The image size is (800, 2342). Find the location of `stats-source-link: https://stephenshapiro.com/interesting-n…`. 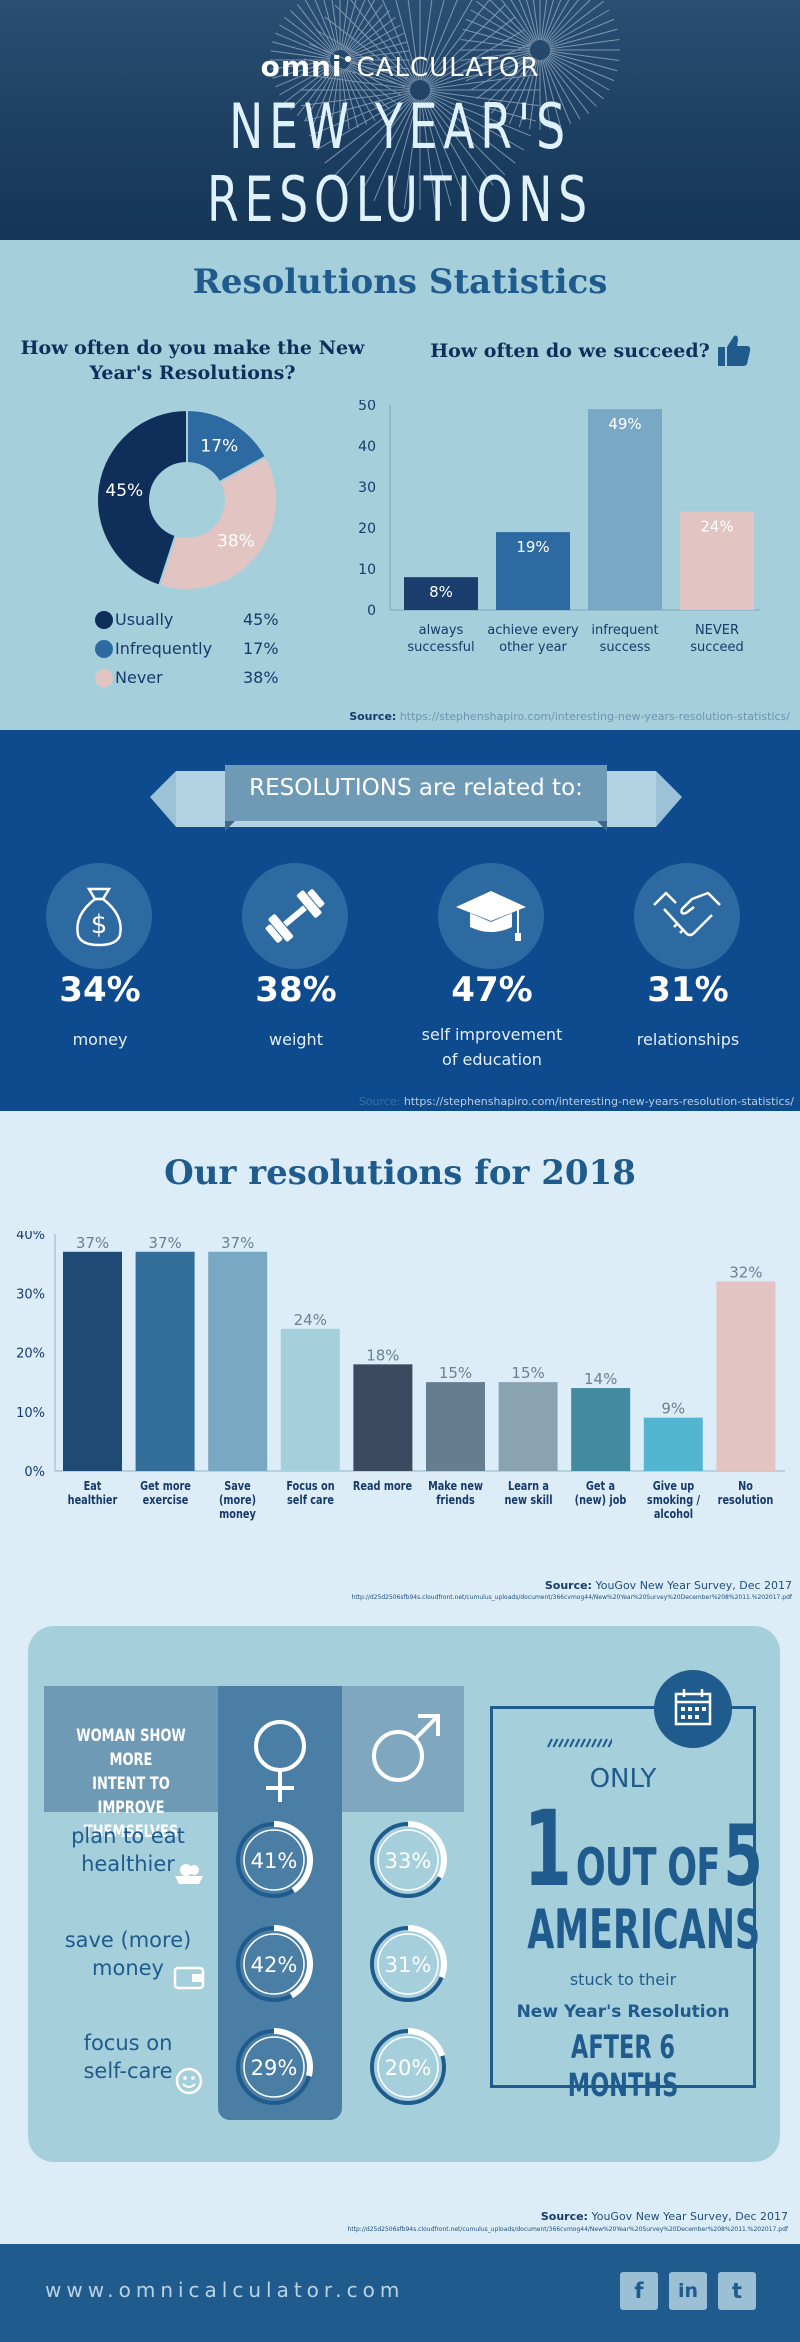

stats-source-link: https://stephenshapiro.com/interesting-n… is located at coordinates (594, 716).